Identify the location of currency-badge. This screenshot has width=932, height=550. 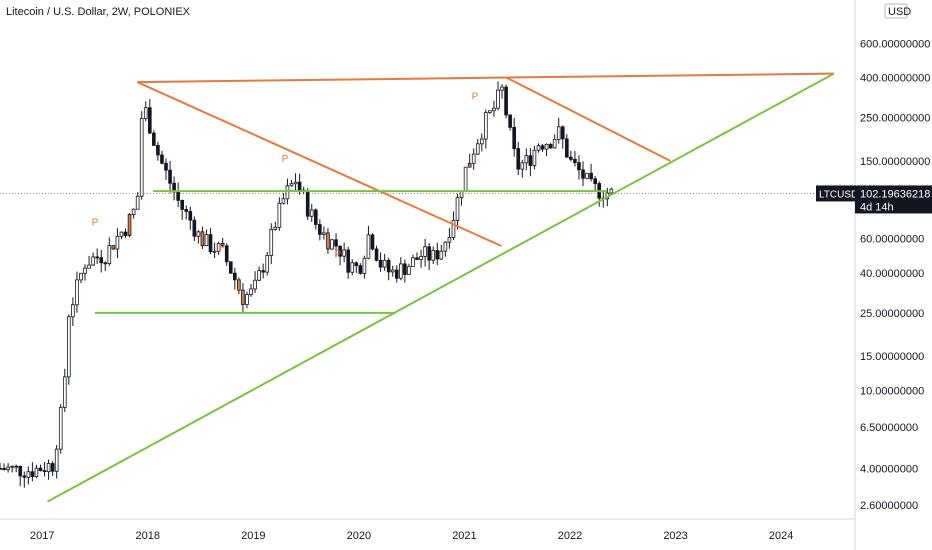
(896, 11).